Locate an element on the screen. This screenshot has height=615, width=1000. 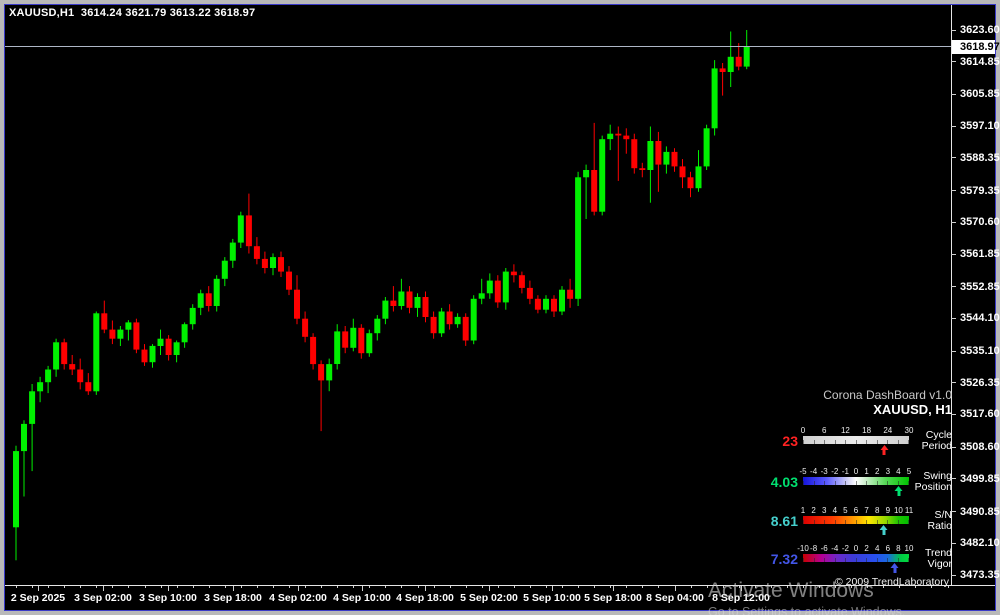
scale-tick-label: -4 is located at coordinates (814, 471).